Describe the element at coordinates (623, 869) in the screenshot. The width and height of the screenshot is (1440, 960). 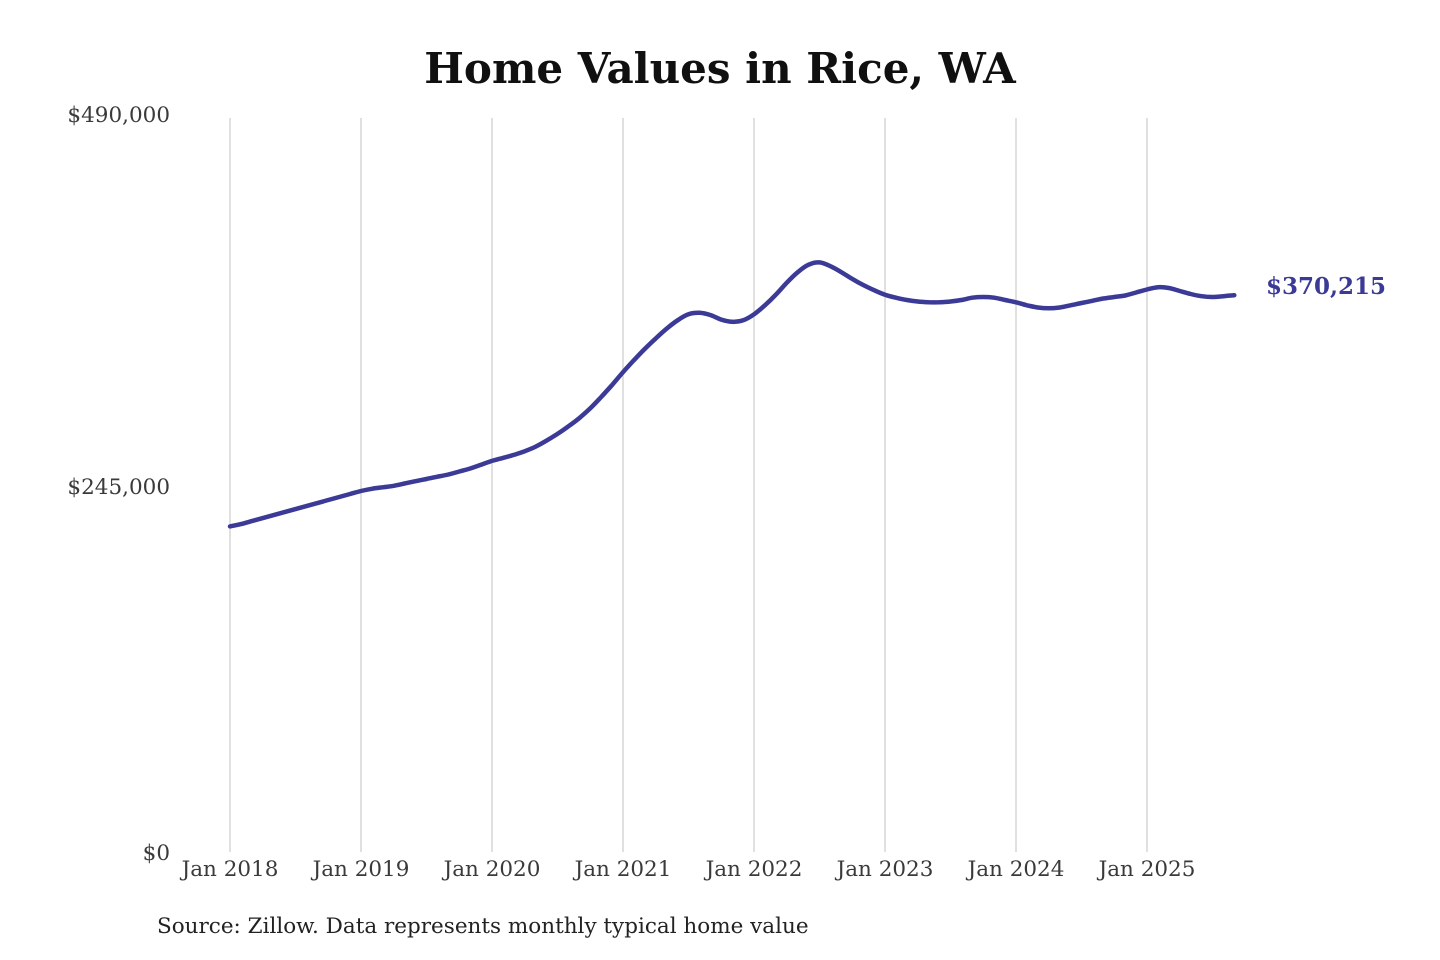
I see `x-axis-tick-label: Jan 2021` at that location.